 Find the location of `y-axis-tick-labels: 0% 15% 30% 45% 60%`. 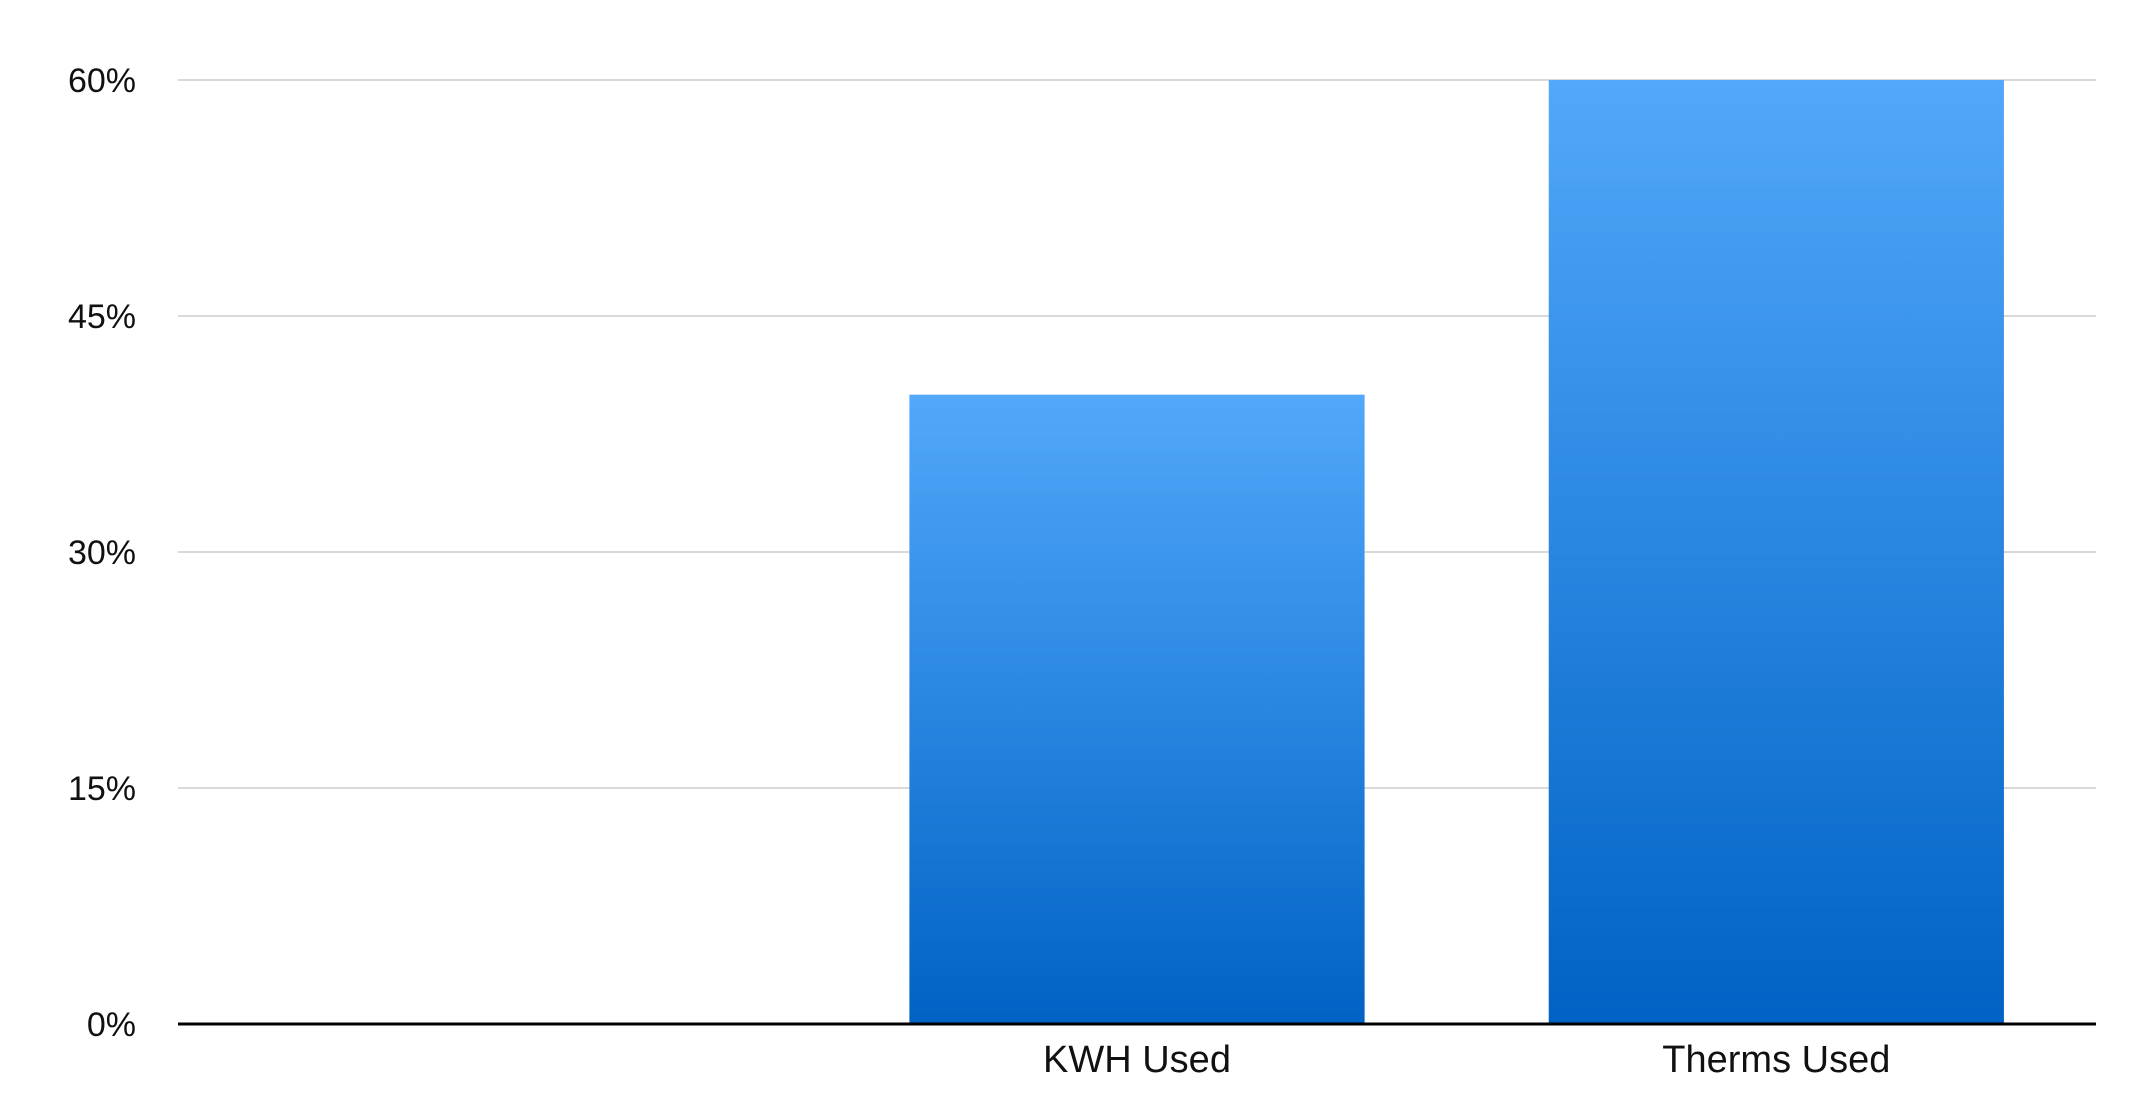

y-axis-tick-labels: 0% 15% 30% 45% 60% is located at coordinates (102, 553).